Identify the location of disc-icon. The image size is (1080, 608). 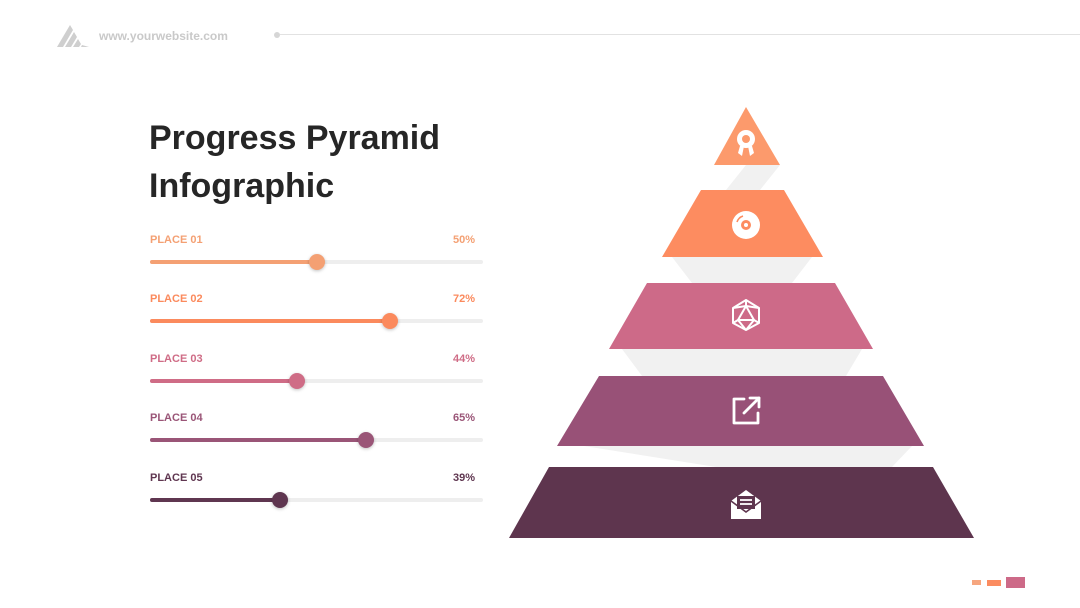
(746, 225).